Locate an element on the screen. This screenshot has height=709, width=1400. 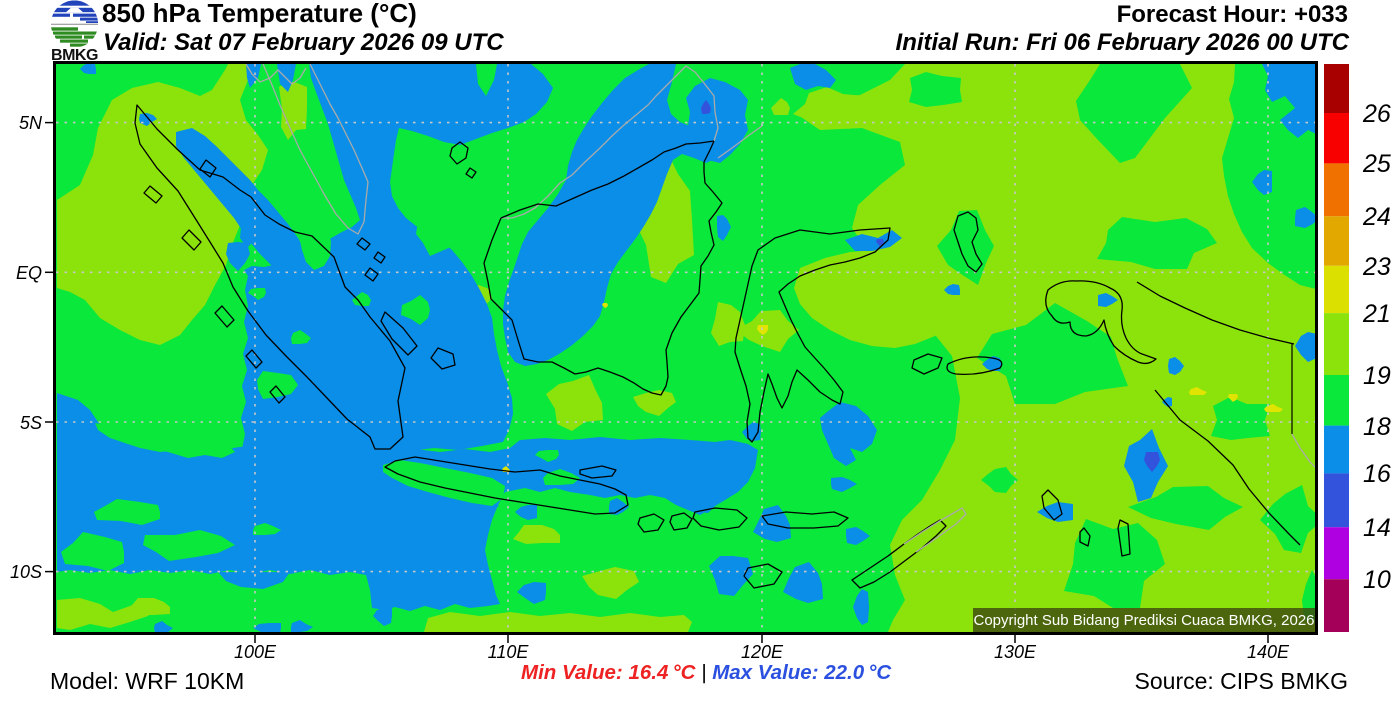
svg-text: 19 is located at coordinates (1377, 376).